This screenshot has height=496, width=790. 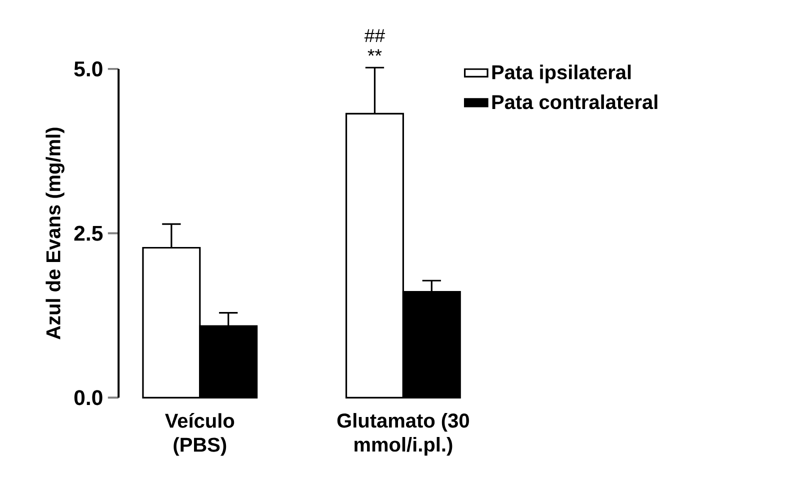 What do you see at coordinates (88, 68) in the screenshot?
I see `y-tick-label: 5.0` at bounding box center [88, 68].